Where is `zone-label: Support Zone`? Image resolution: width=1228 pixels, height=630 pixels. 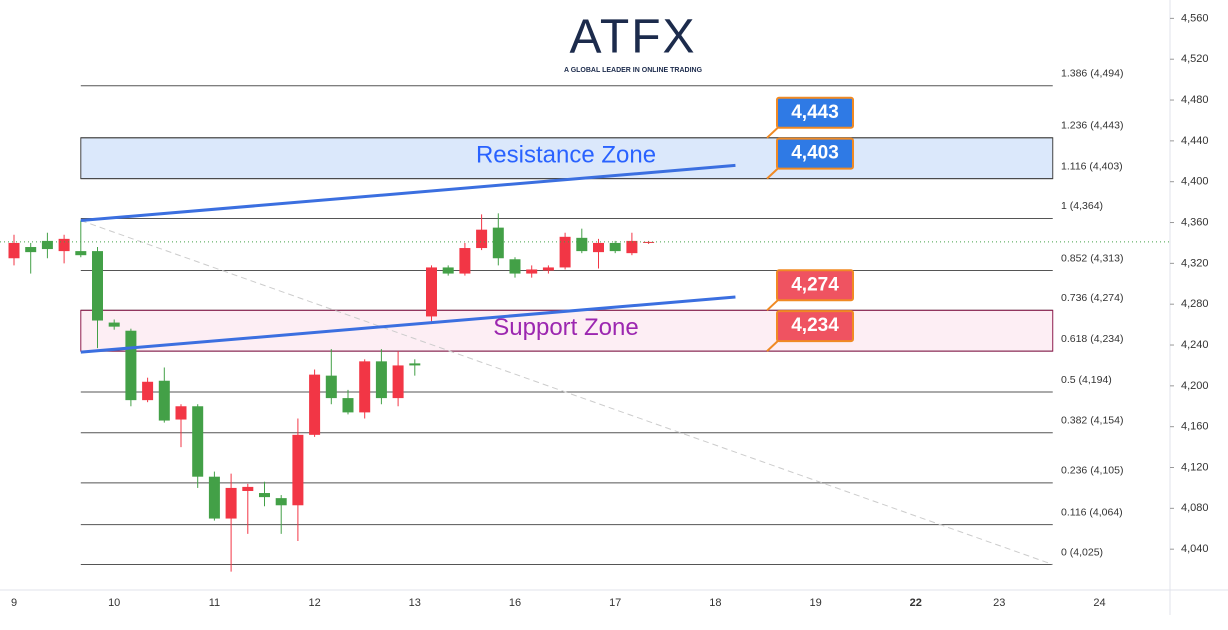
zone-label: Support Zone is located at coordinates (565, 327).